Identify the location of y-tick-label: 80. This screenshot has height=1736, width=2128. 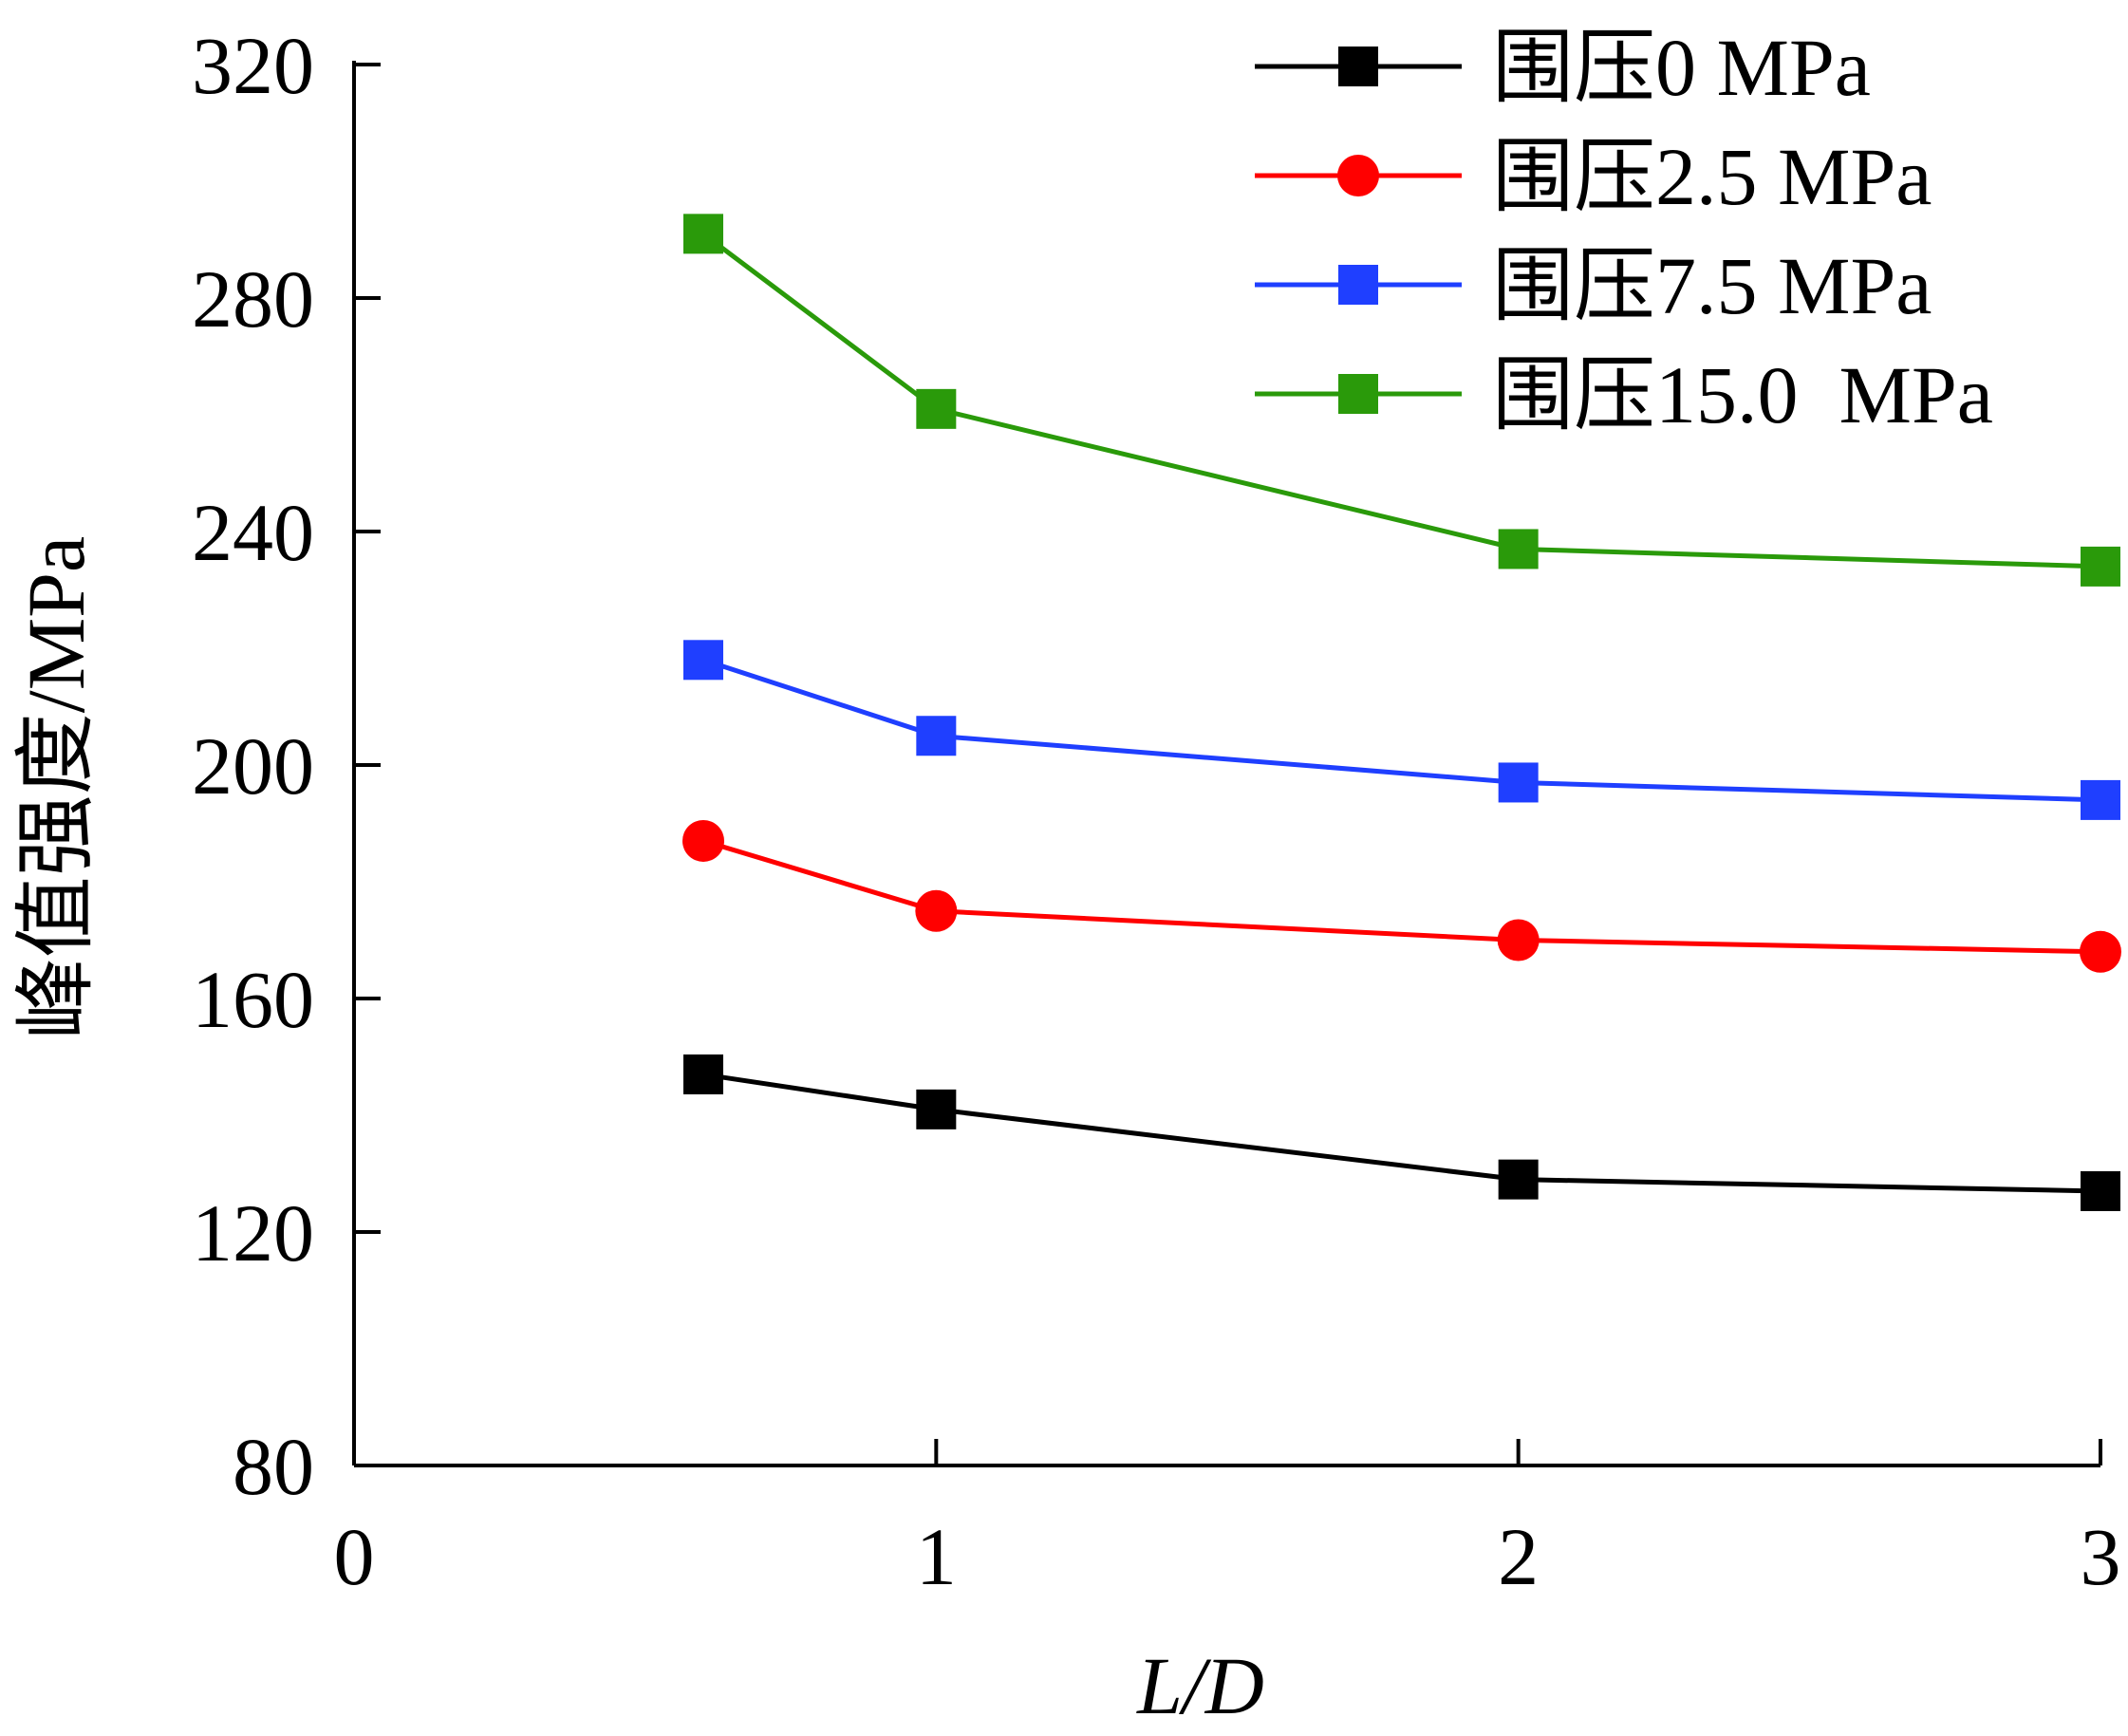
(273, 1466).